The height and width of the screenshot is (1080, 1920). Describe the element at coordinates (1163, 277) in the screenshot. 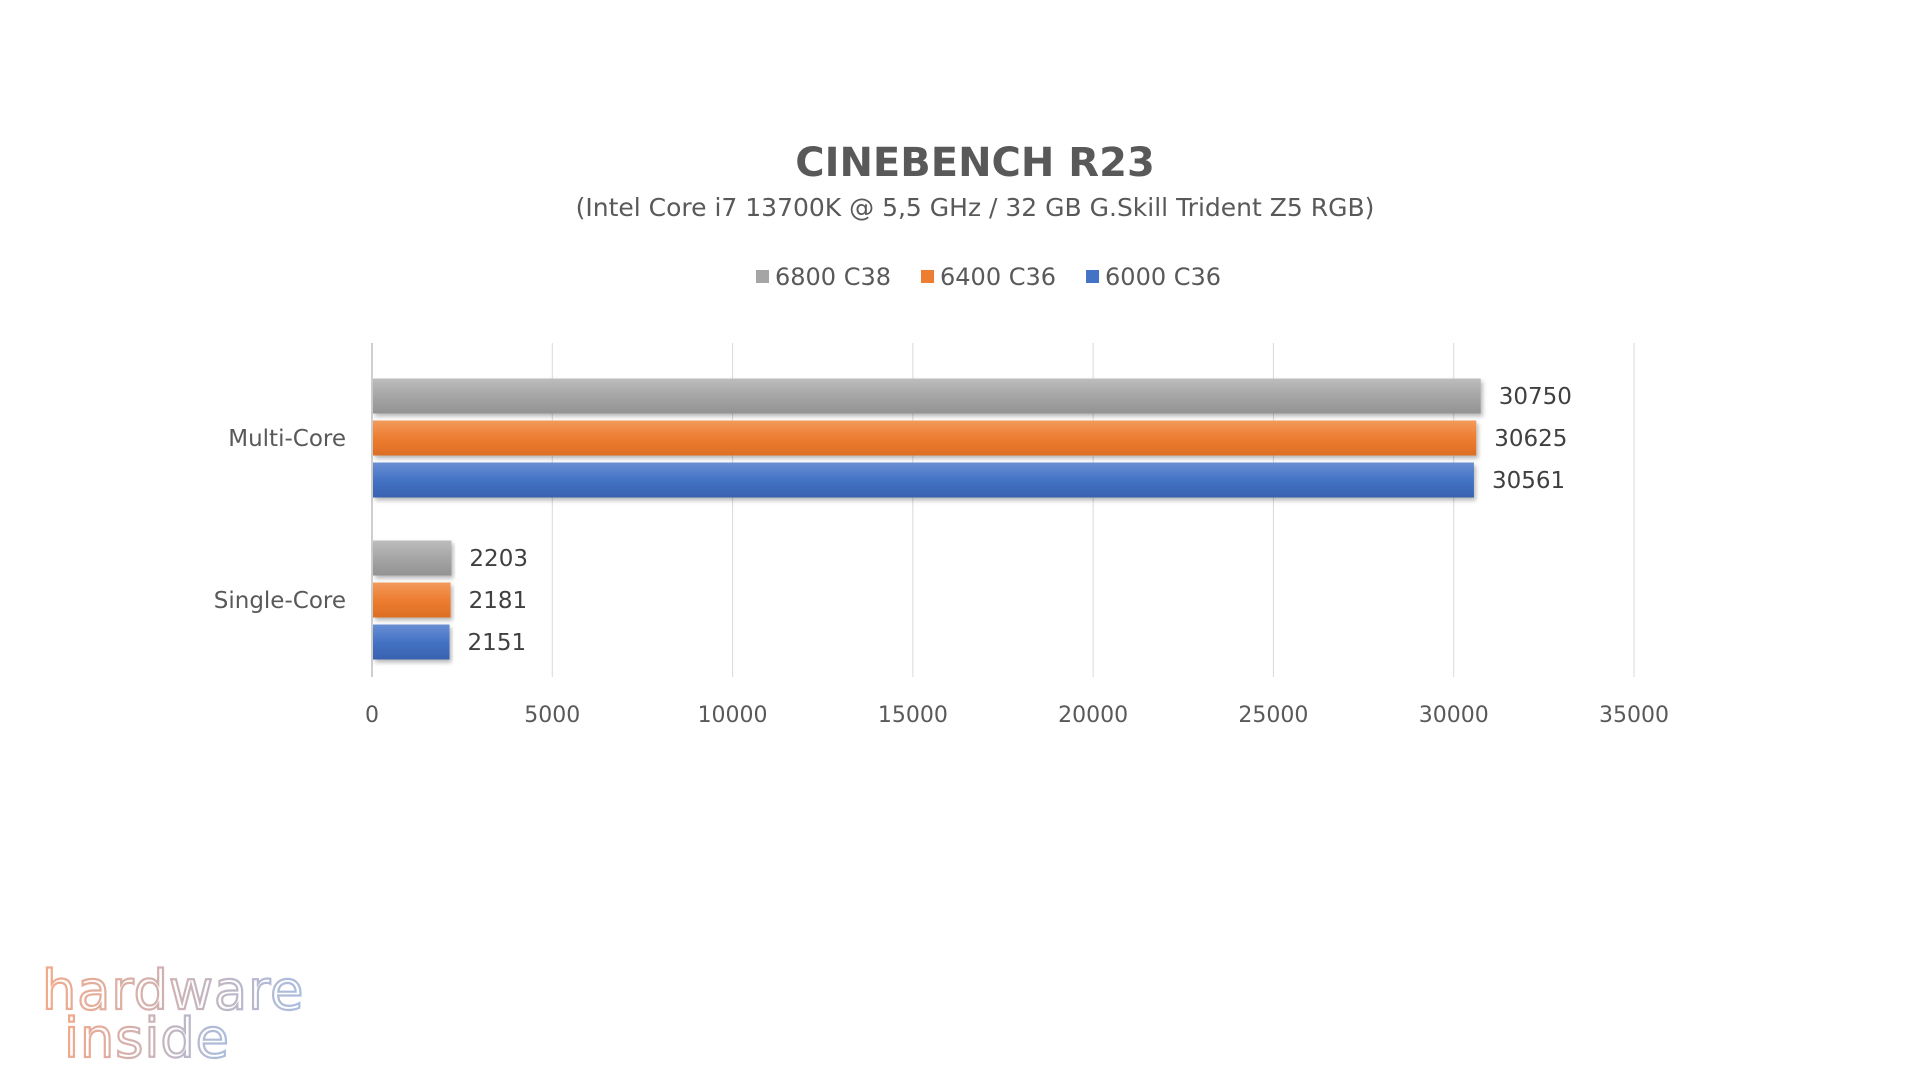

I see `legend-label-6000-c36: 6000 C36` at that location.